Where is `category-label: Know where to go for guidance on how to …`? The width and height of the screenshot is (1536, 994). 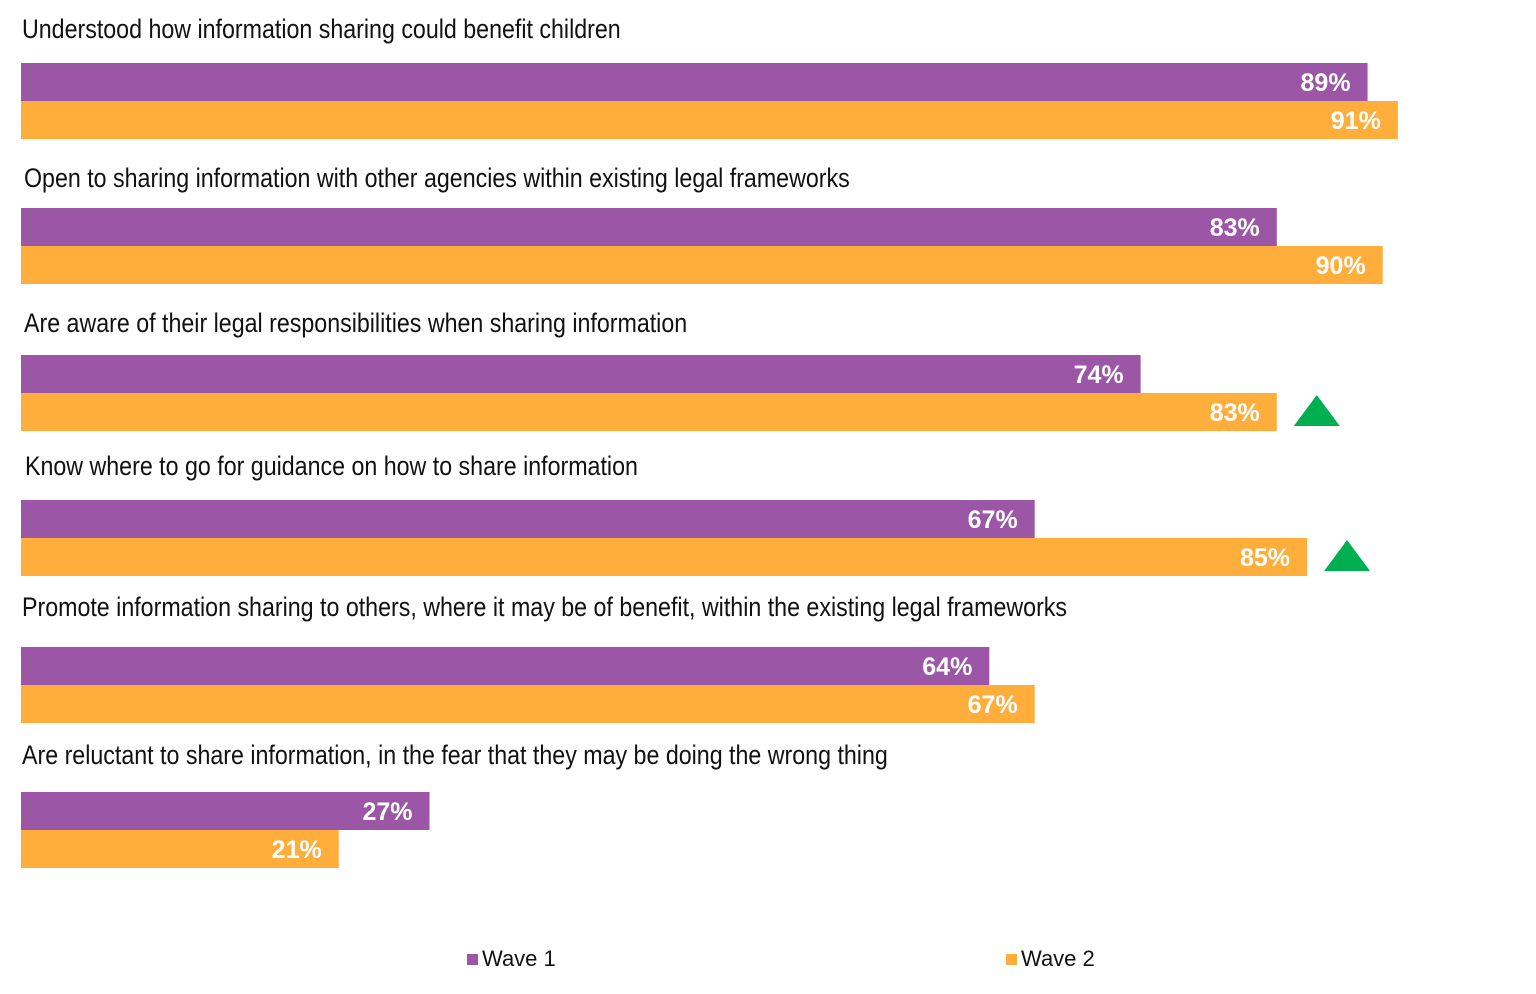 category-label: Know where to go for guidance on how to … is located at coordinates (331, 466).